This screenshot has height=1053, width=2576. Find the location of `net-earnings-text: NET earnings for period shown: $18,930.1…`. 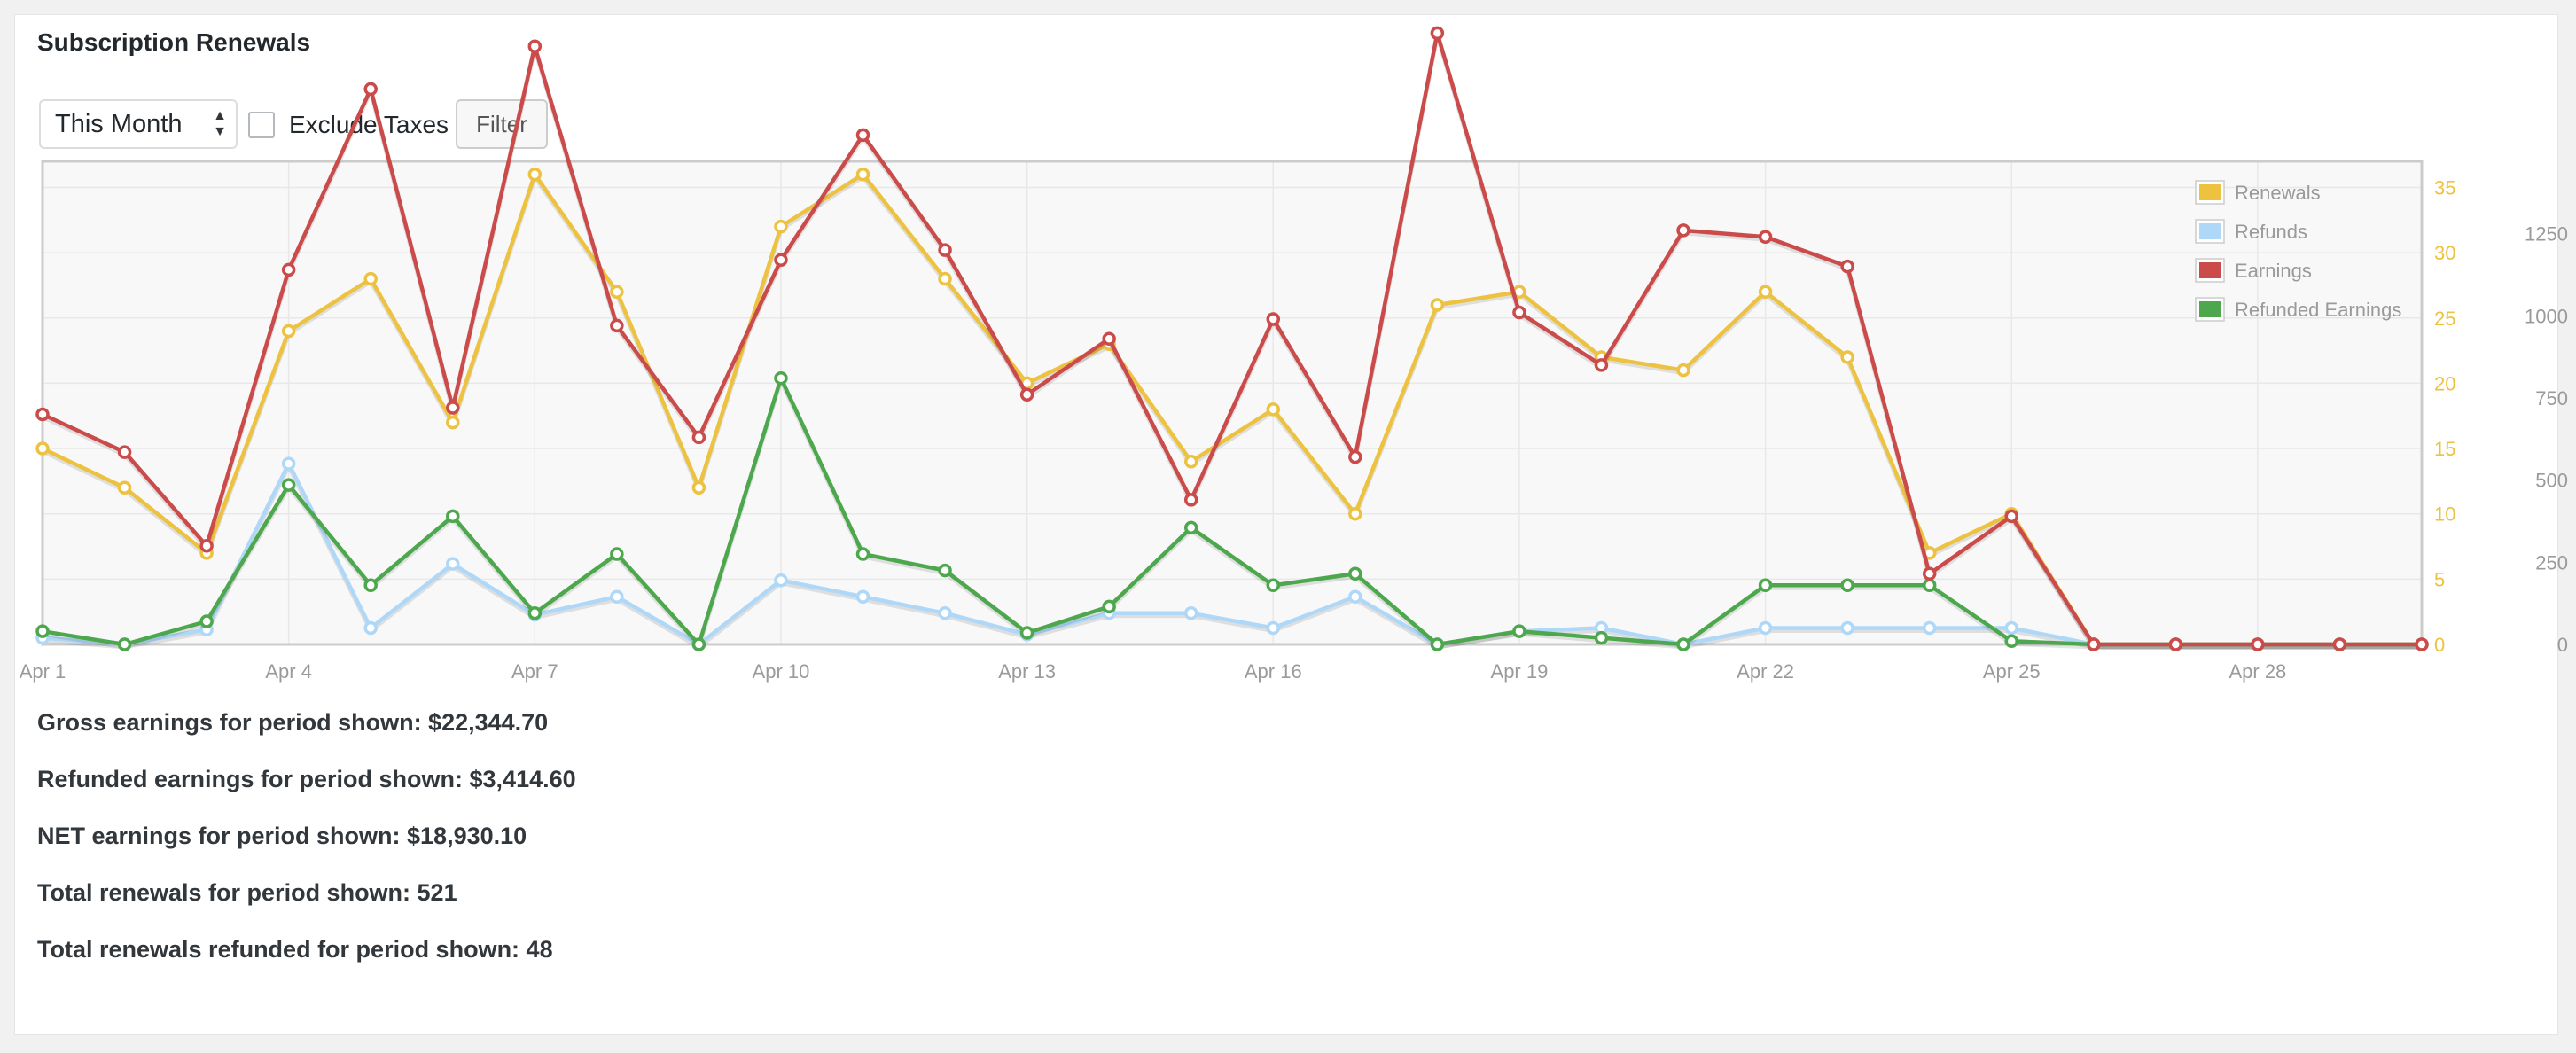

net-earnings-text: NET earnings for period shown: $18,930.1… is located at coordinates (282, 836).